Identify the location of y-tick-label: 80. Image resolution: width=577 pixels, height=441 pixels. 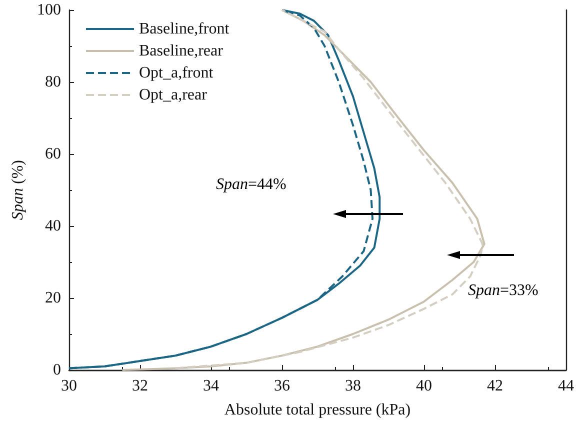
(53, 82).